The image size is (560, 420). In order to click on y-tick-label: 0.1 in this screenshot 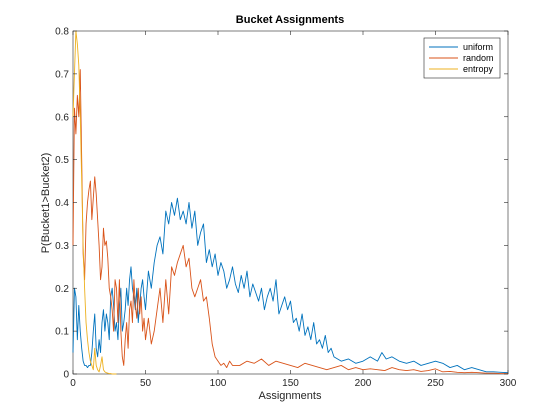, I will do `click(62, 332)`.